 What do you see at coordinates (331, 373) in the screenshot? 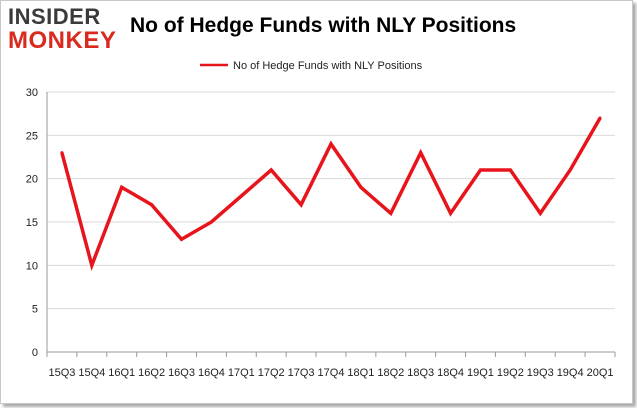
I see `x-tick-label: 17Q4` at bounding box center [331, 373].